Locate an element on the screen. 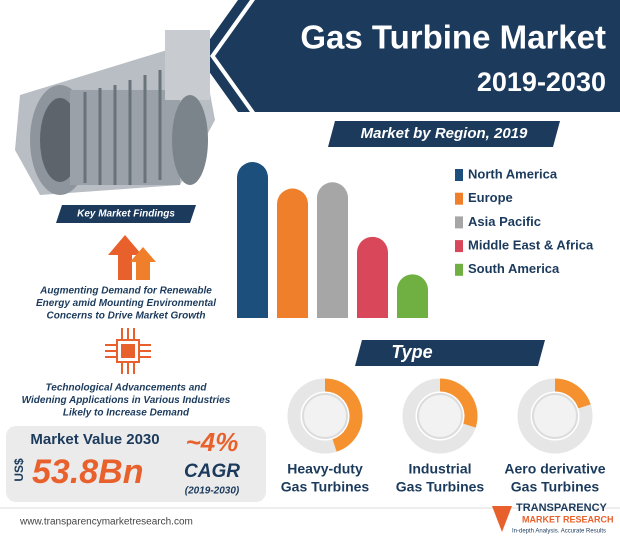  logo-icon is located at coordinates (502, 519).